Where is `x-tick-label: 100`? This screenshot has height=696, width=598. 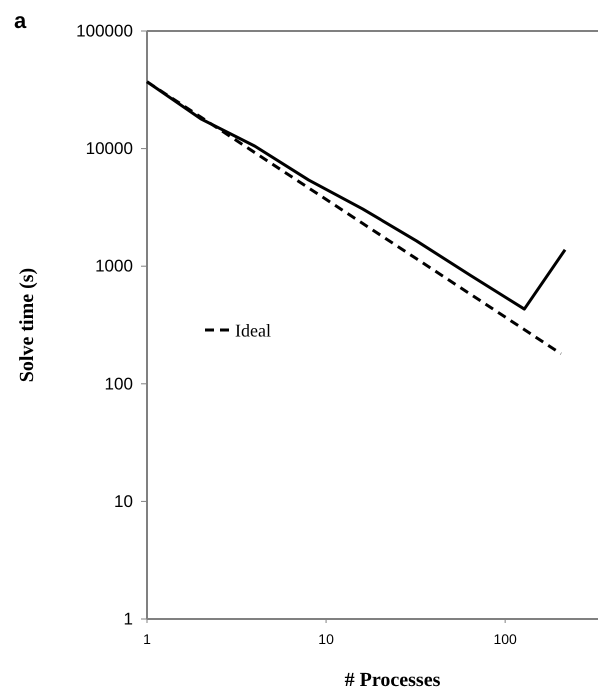 x-tick-label: 100 is located at coordinates (505, 639).